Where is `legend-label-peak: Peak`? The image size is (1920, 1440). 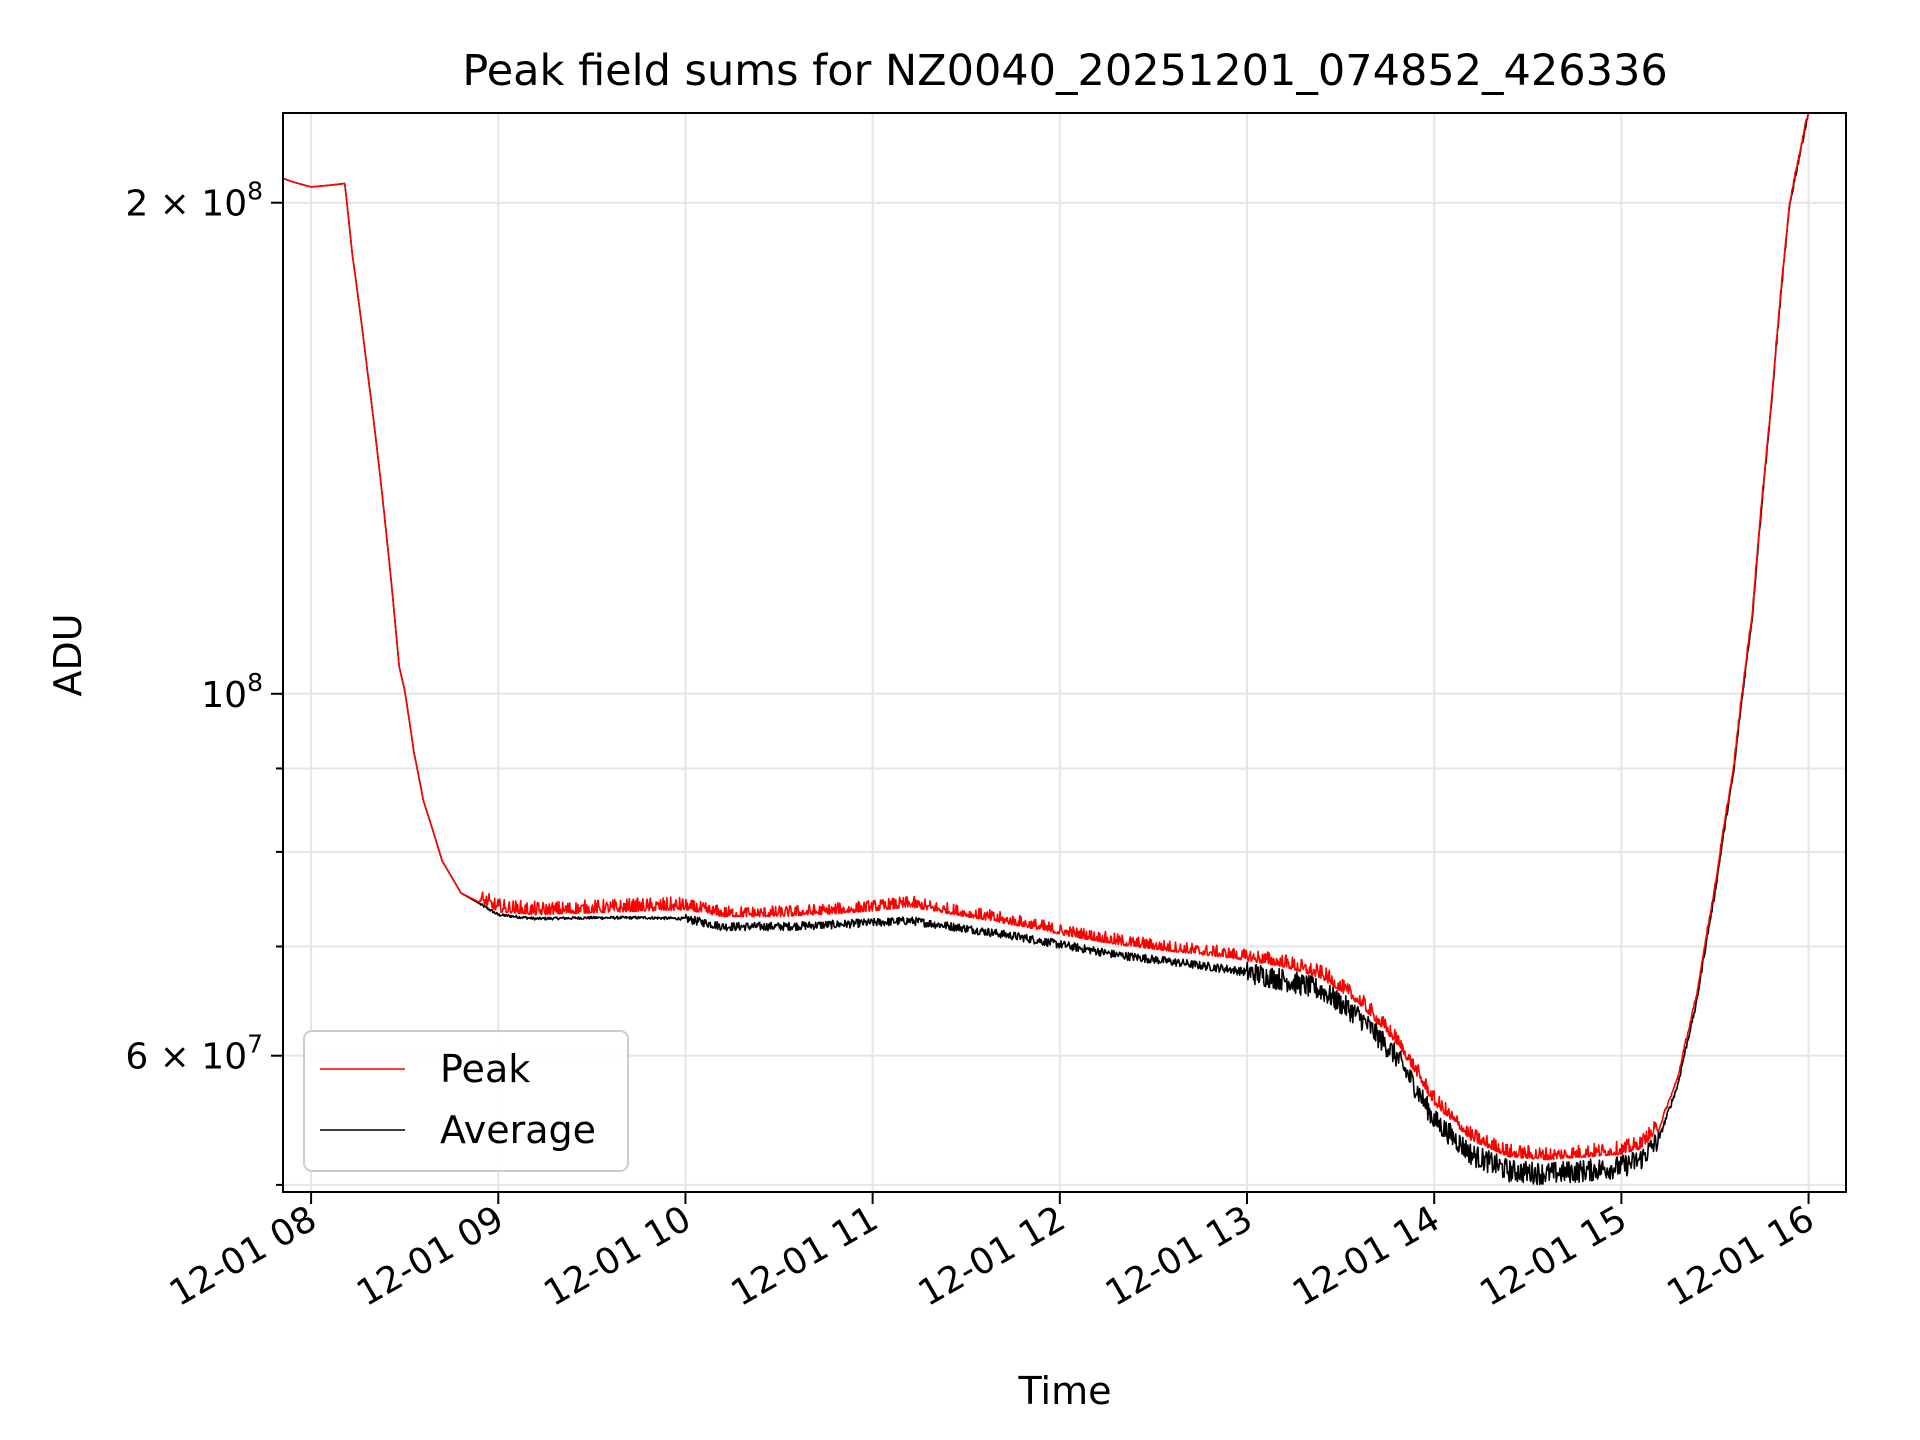 legend-label-peak: Peak is located at coordinates (485, 1069).